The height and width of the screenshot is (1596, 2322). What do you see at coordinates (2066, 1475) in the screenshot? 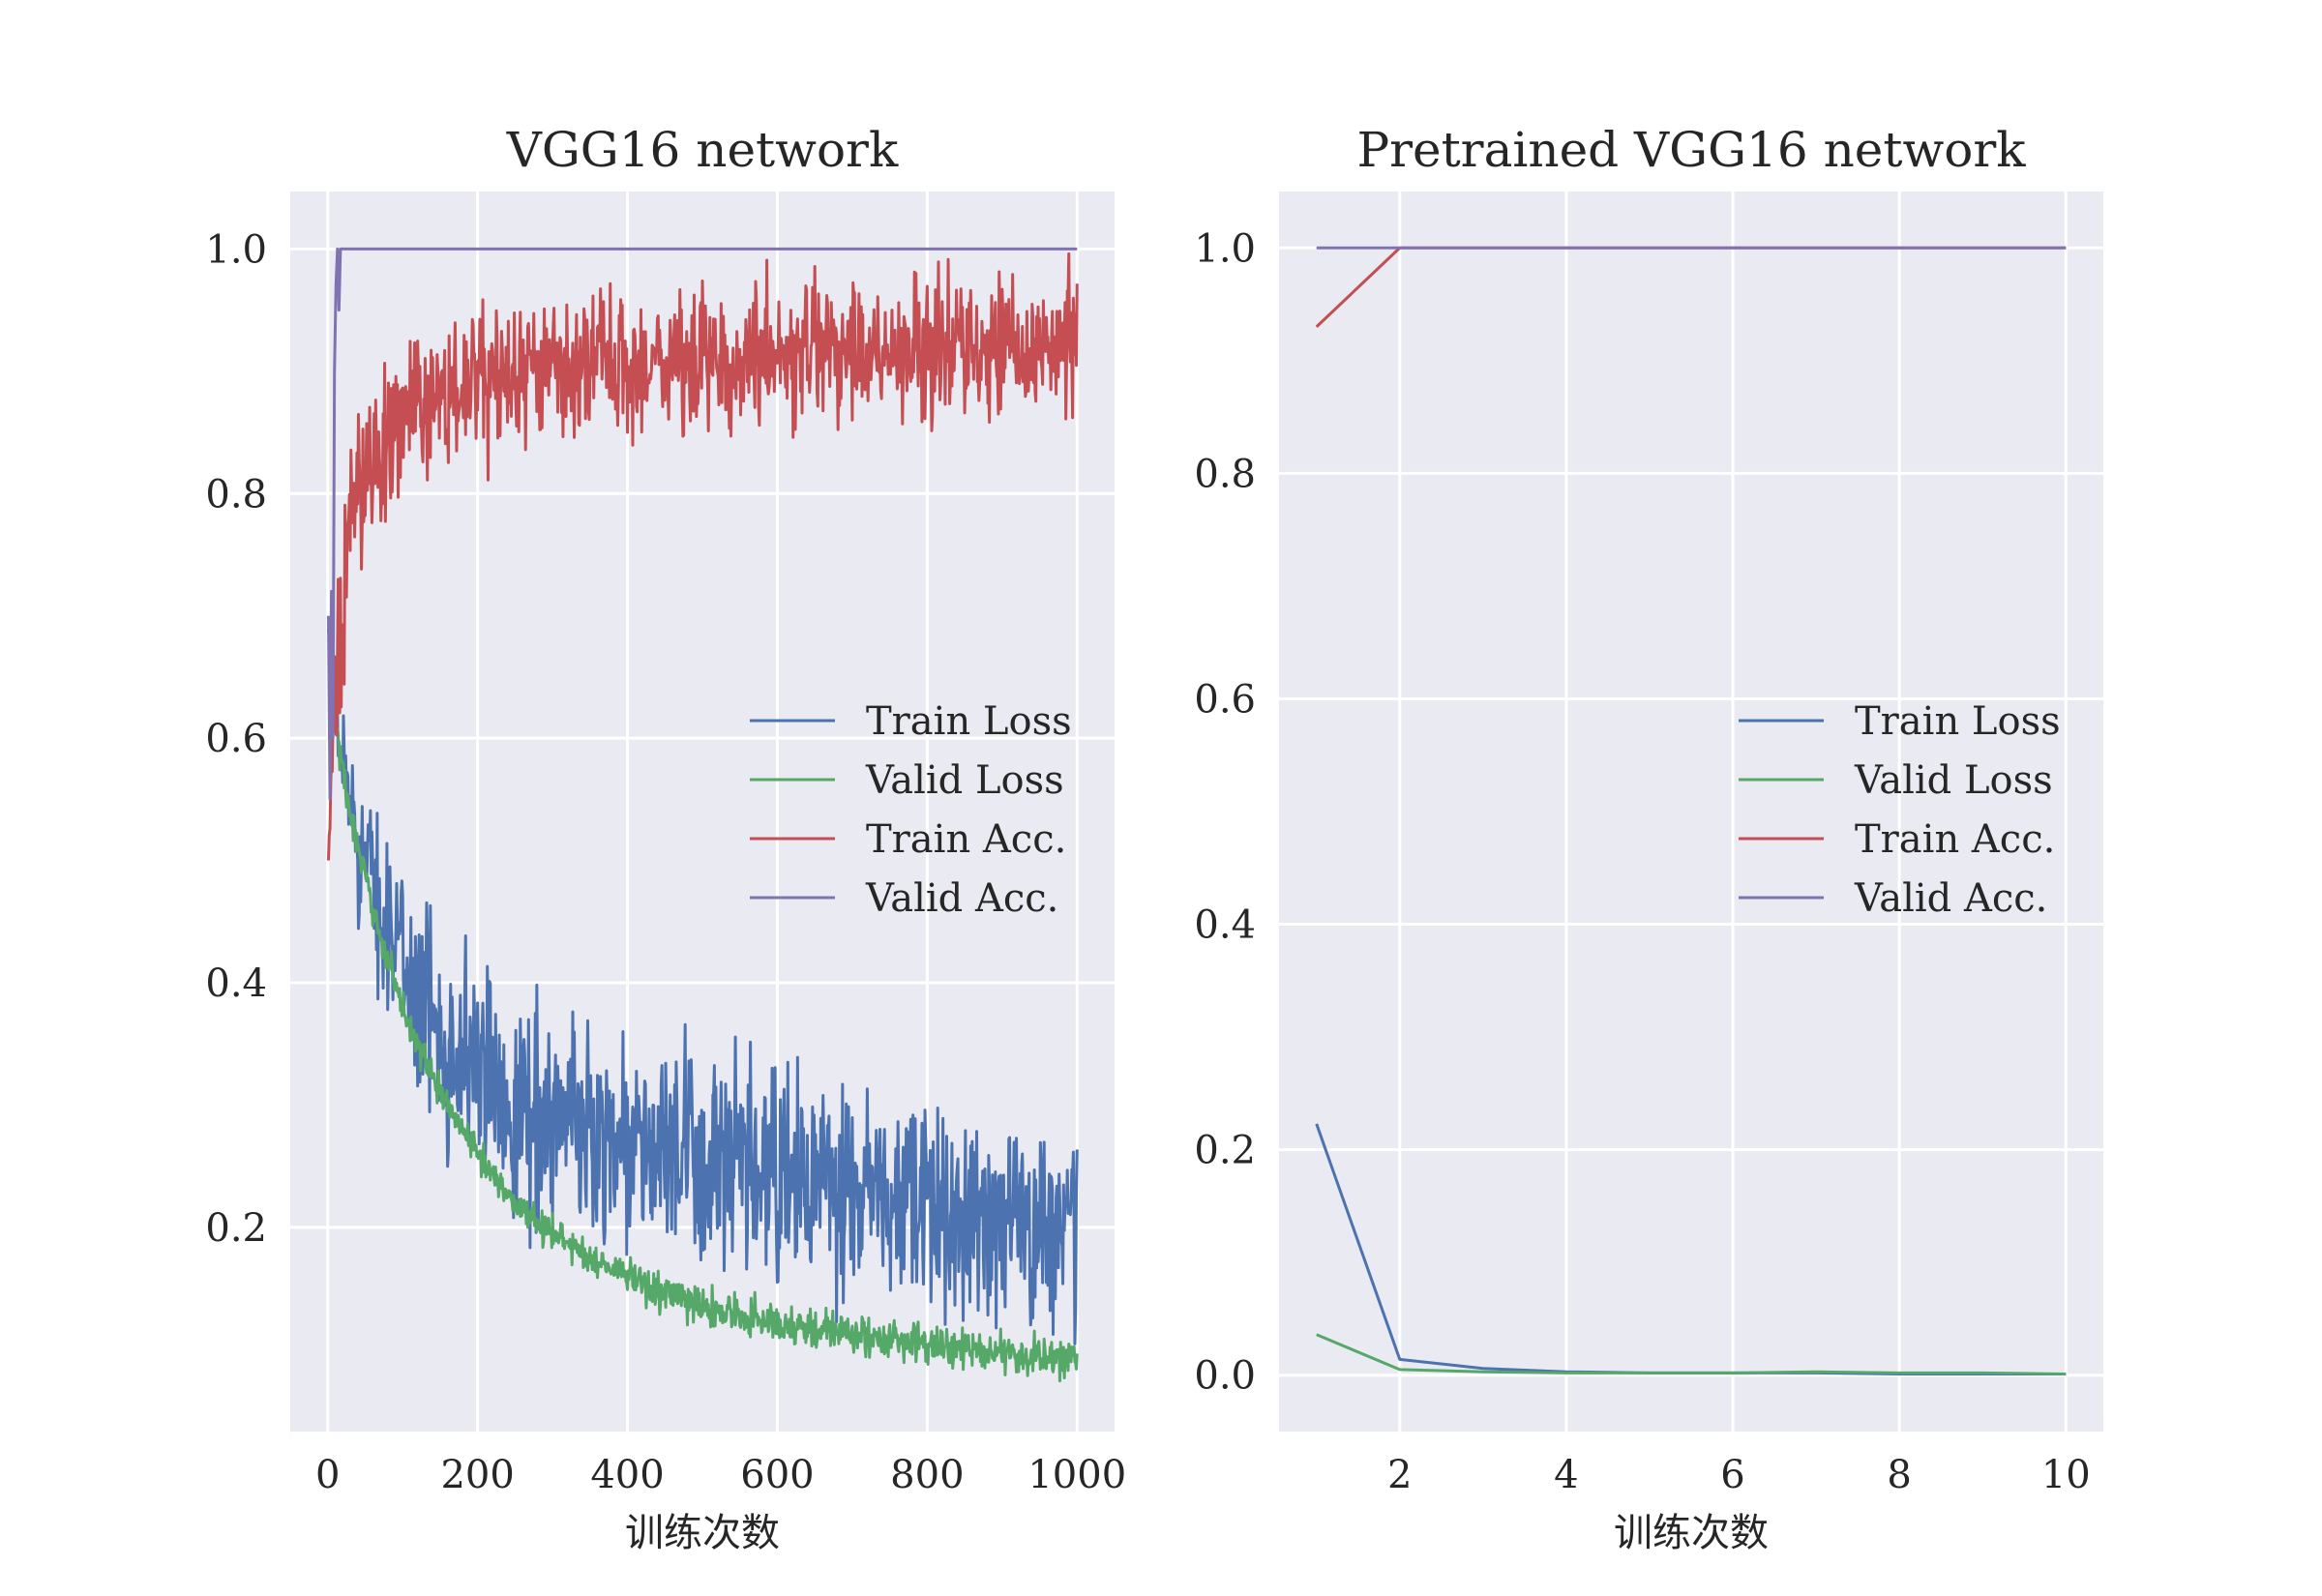
I see `x-tick-label: 10` at bounding box center [2066, 1475].